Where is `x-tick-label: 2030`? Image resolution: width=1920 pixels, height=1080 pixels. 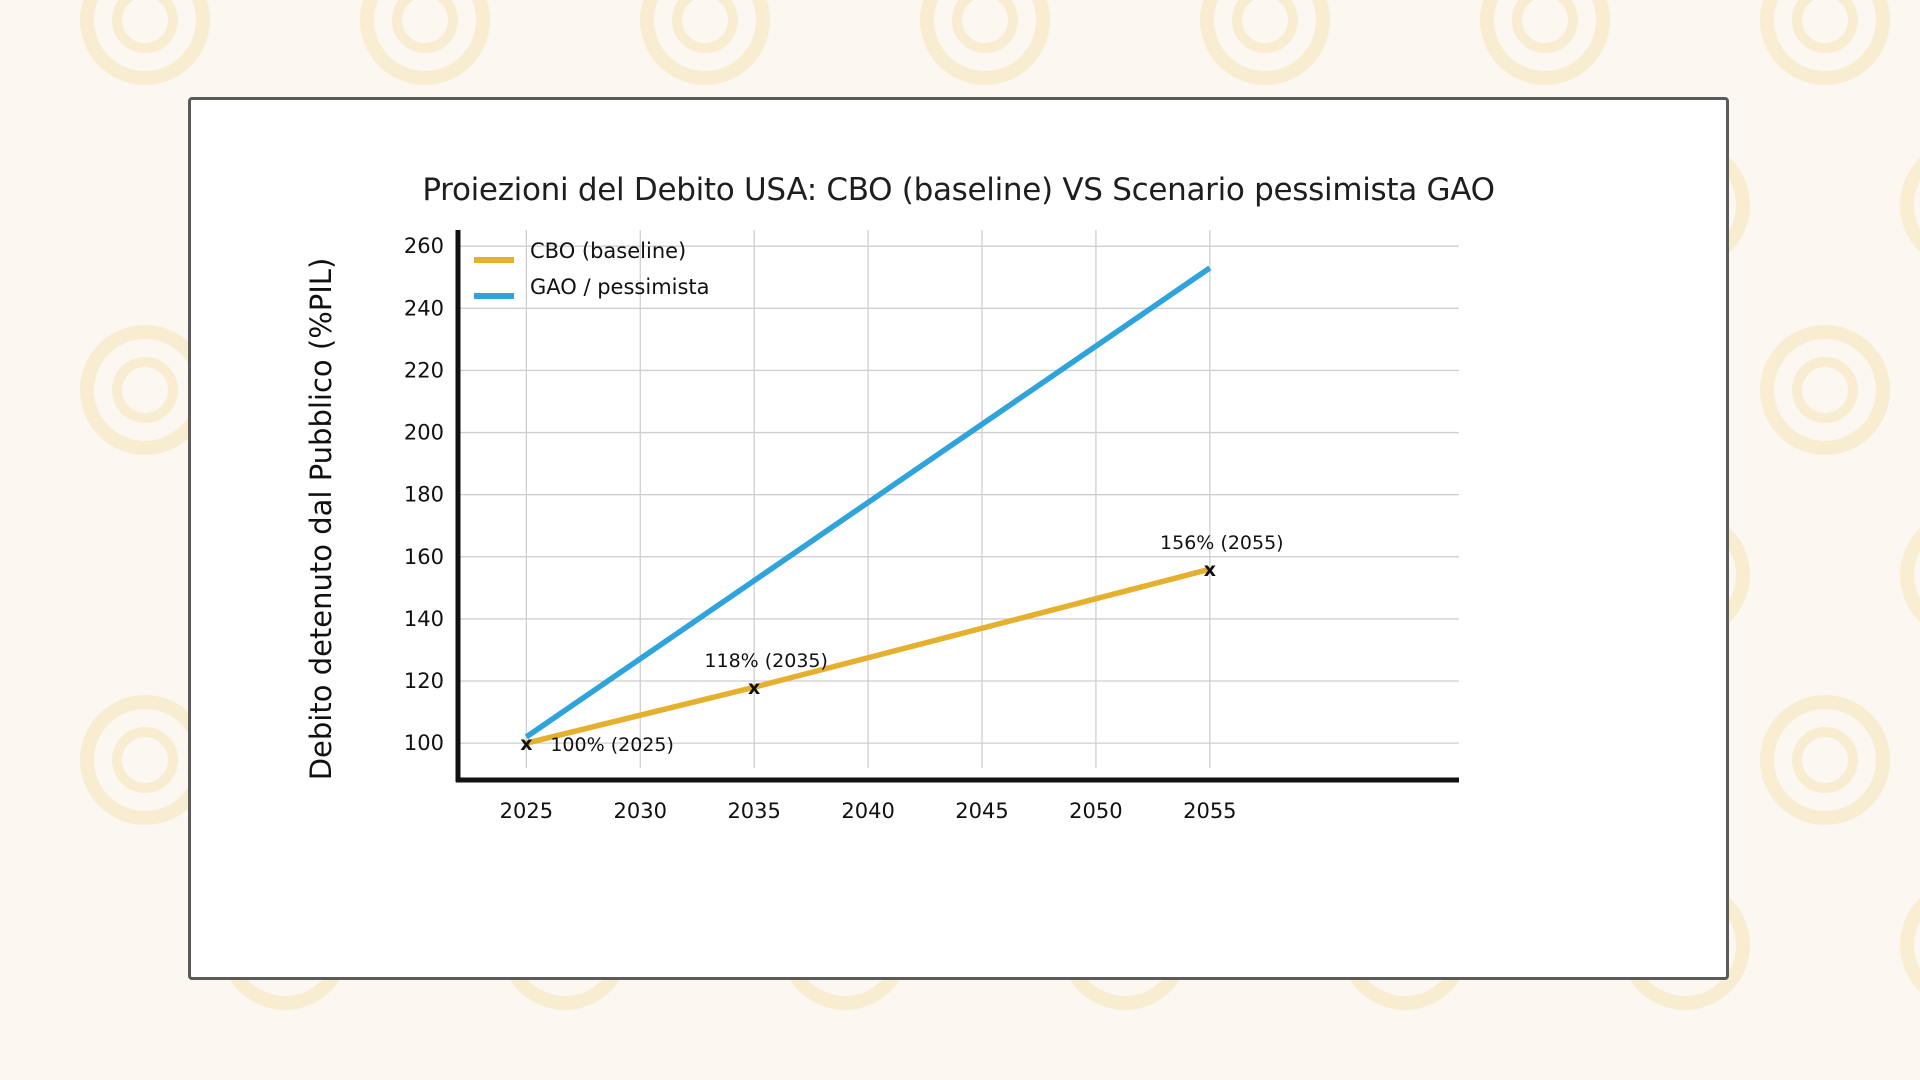
x-tick-label: 2030 is located at coordinates (640, 811).